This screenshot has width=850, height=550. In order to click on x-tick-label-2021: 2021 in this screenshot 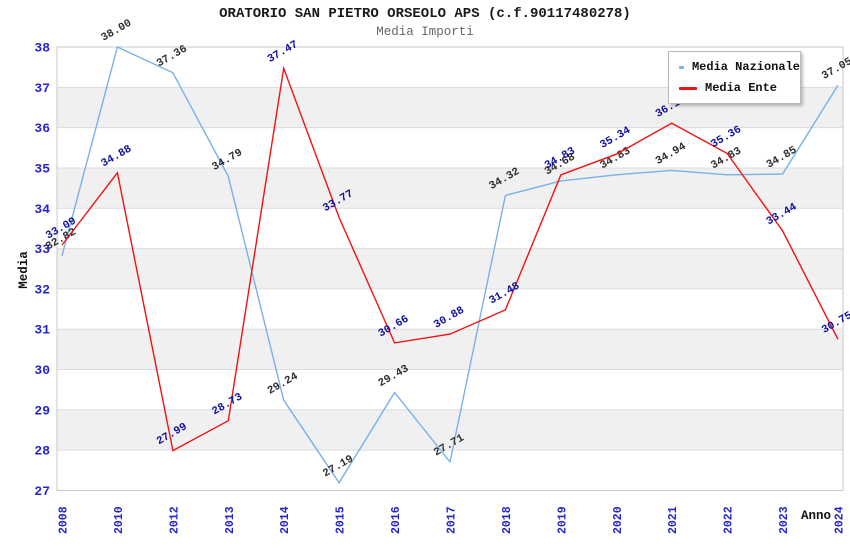, I will do `click(673, 520)`.